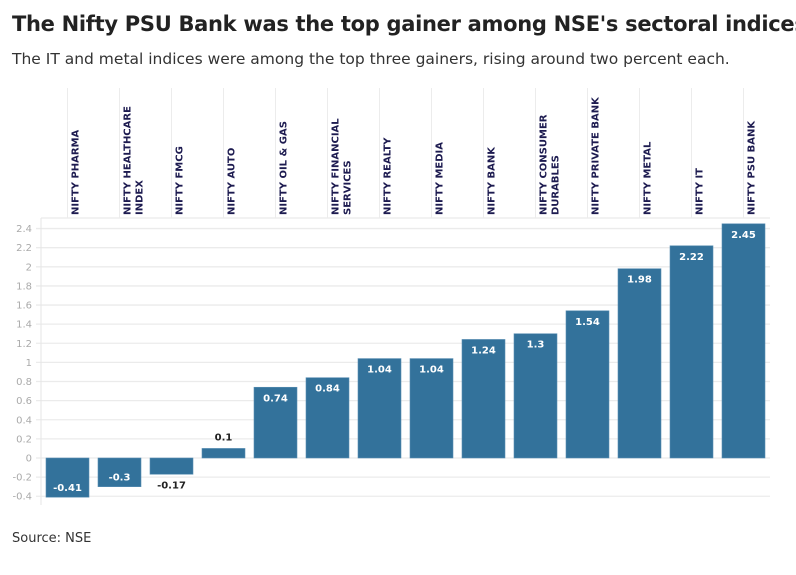  I want to click on data-label: 1.54, so click(587, 322).